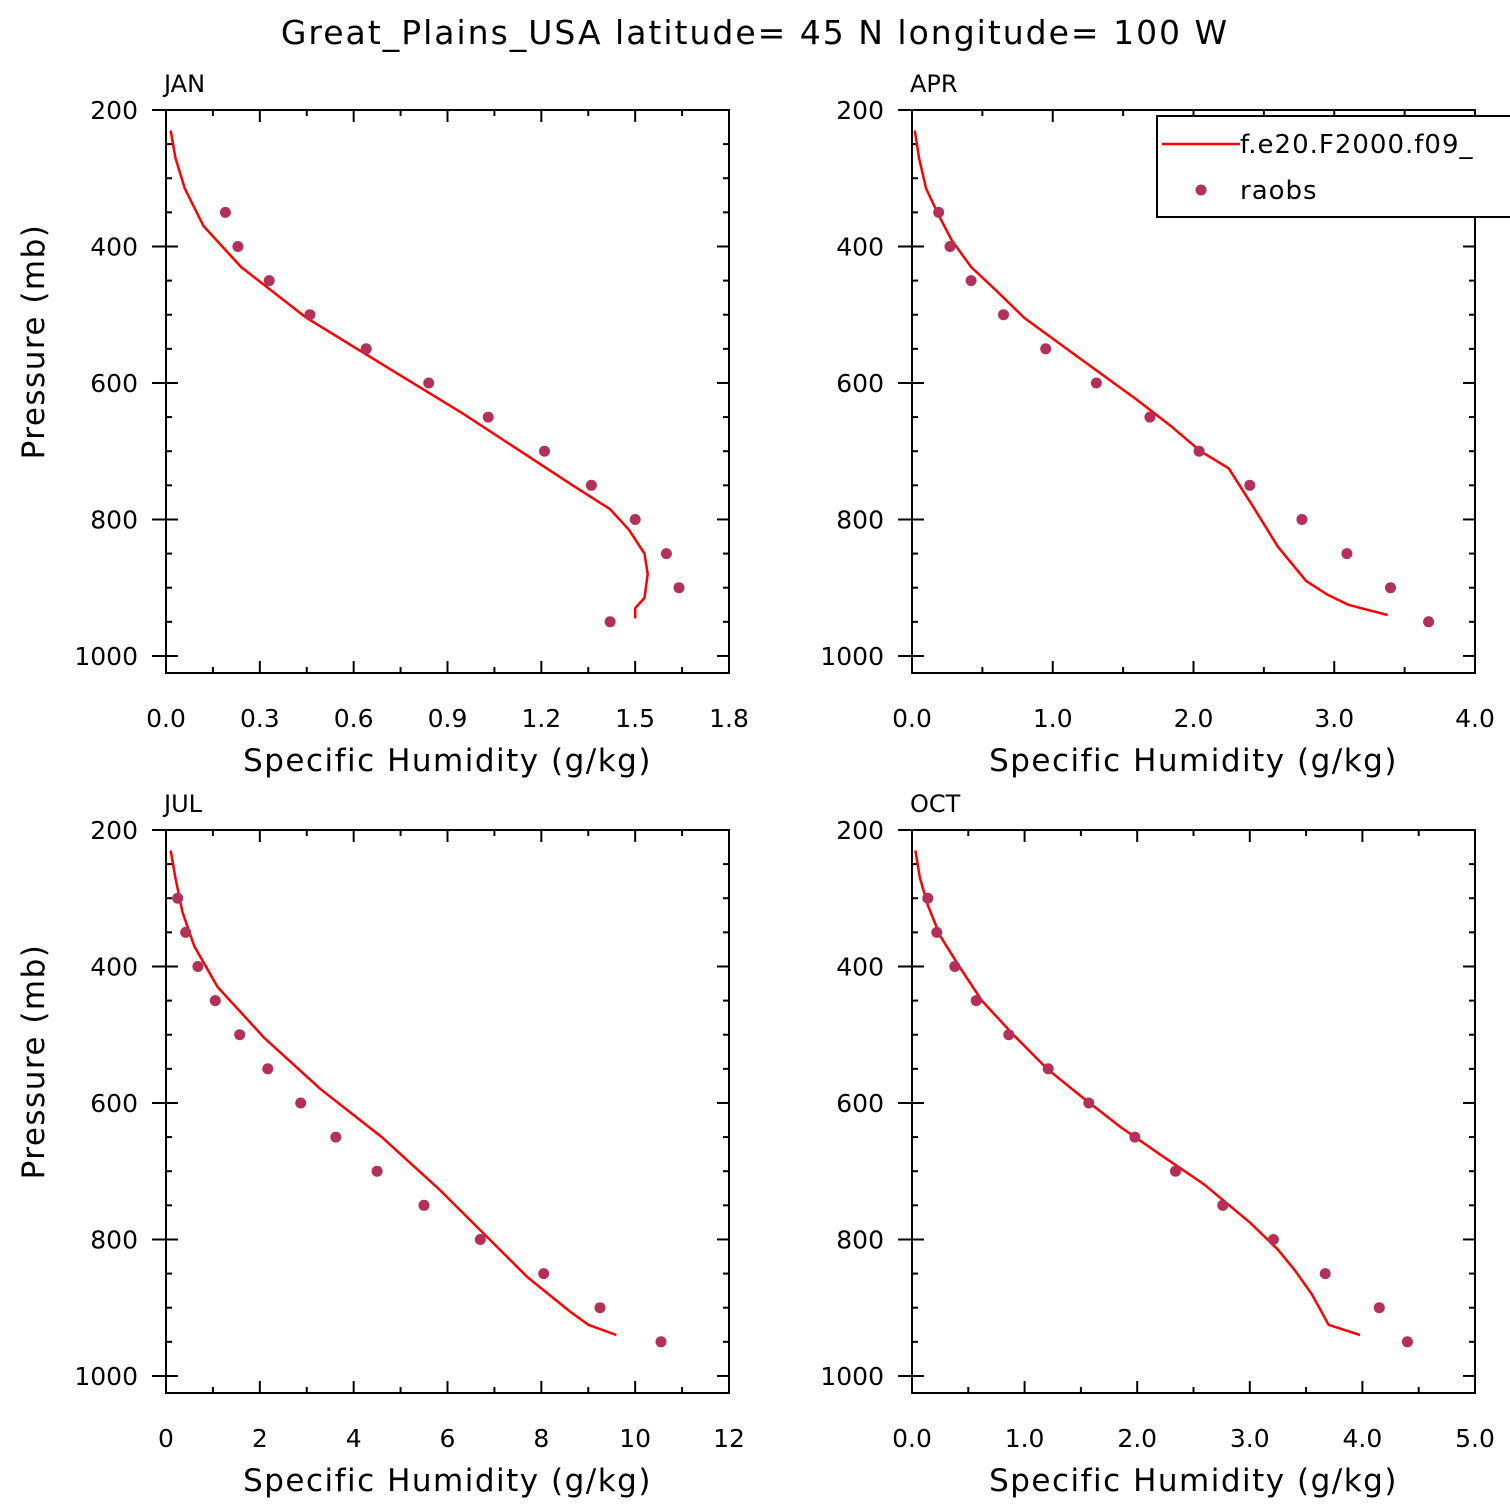 This screenshot has width=1510, height=1510. I want to click on x-tick-label: 0.6, so click(354, 718).